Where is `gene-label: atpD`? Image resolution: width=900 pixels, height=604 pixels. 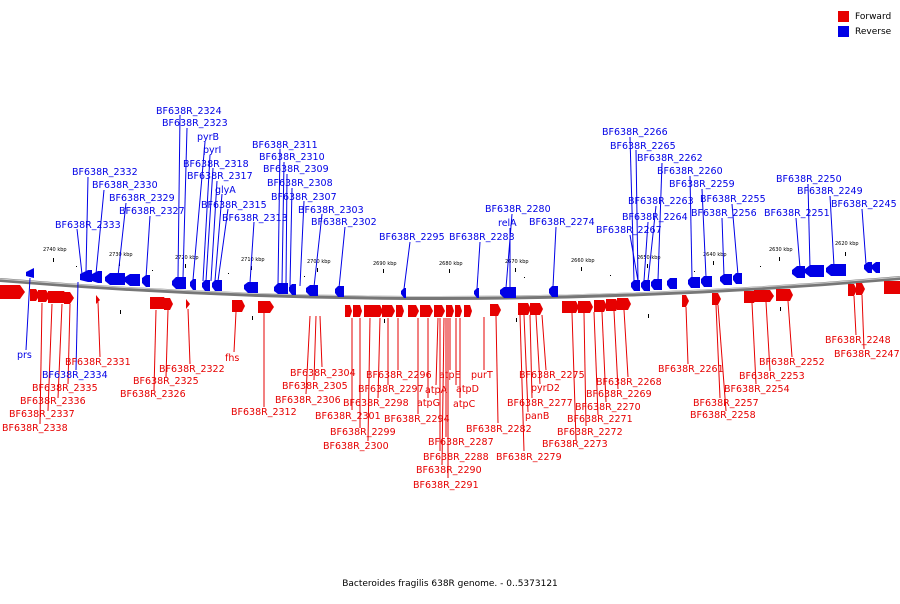 gene-label: atpD is located at coordinates (467, 389).